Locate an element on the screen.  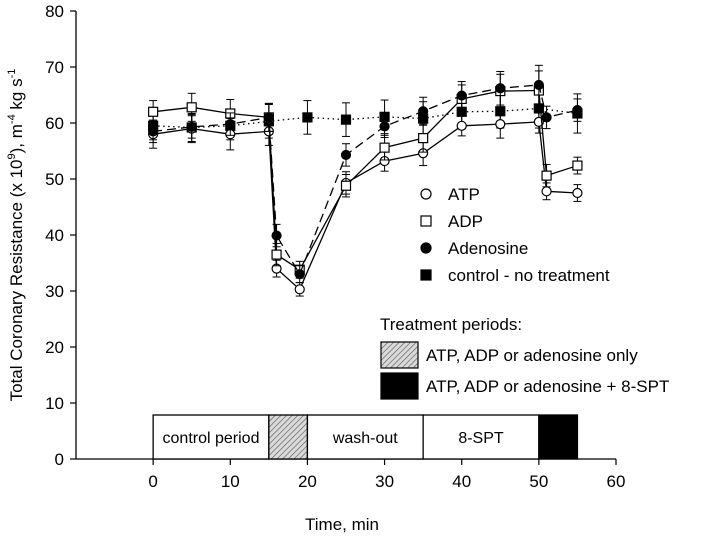
x-tick-label: 20 is located at coordinates (307, 481).